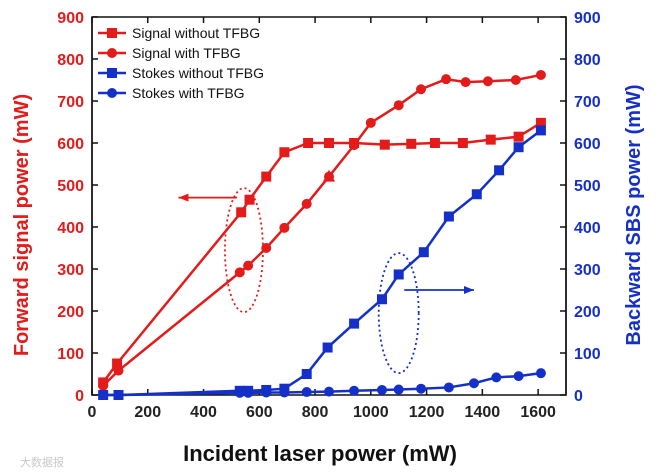  I want to click on y-right-tick-label: 0, so click(578, 396).